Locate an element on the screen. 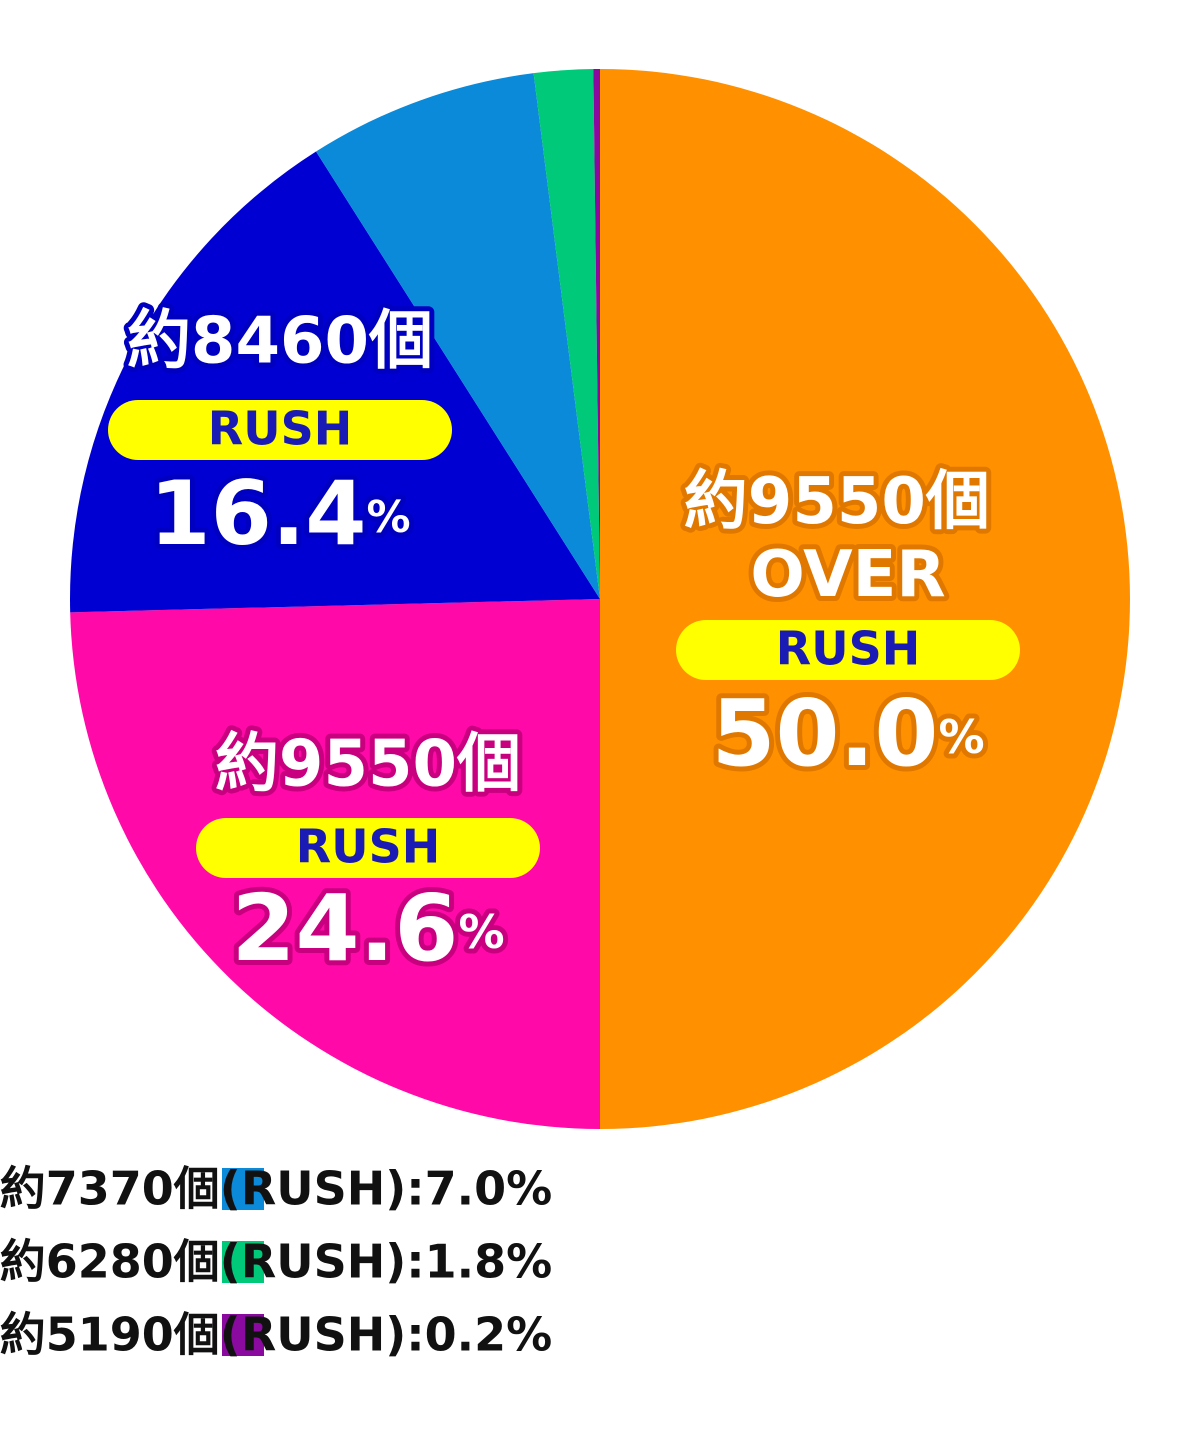  legend-entry: 約5190個(RUSH):0.2% is located at coordinates (276, 1335).